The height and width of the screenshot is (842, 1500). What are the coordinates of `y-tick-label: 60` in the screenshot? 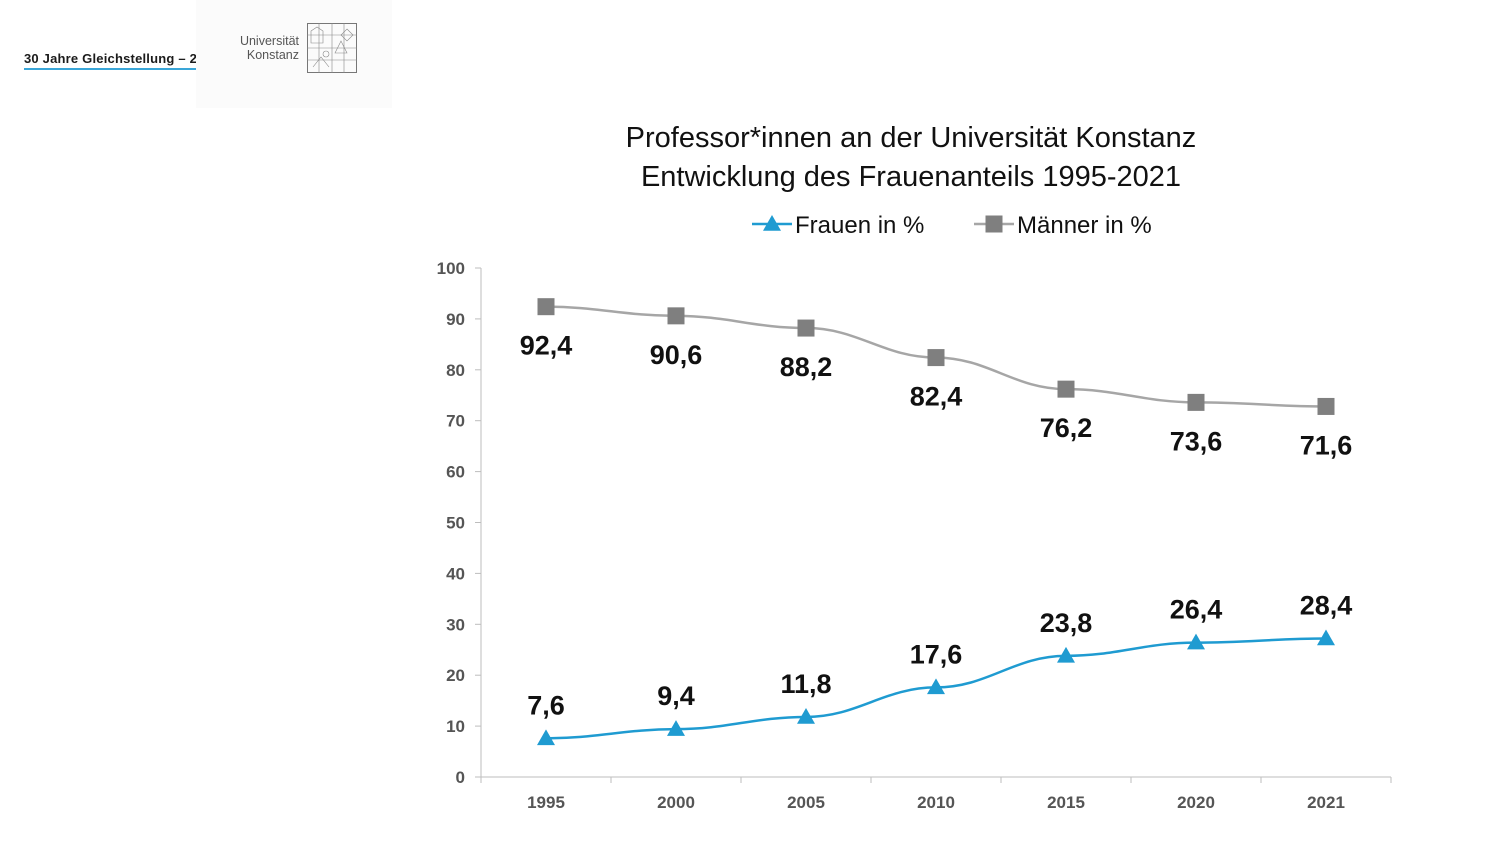 It's located at (455, 472).